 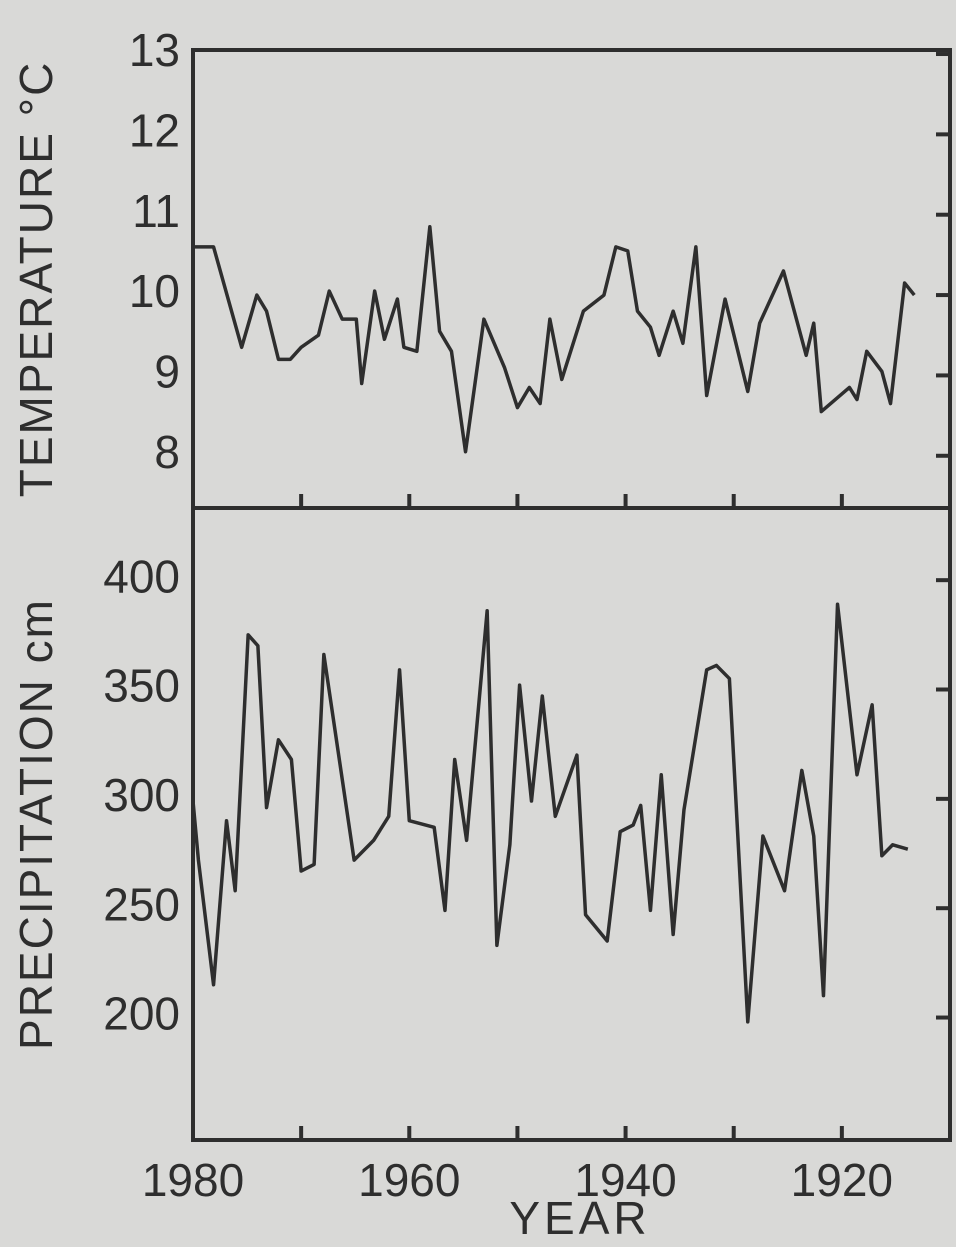 What do you see at coordinates (625, 1180) in the screenshot?
I see `x-tick-label: 1940` at bounding box center [625, 1180].